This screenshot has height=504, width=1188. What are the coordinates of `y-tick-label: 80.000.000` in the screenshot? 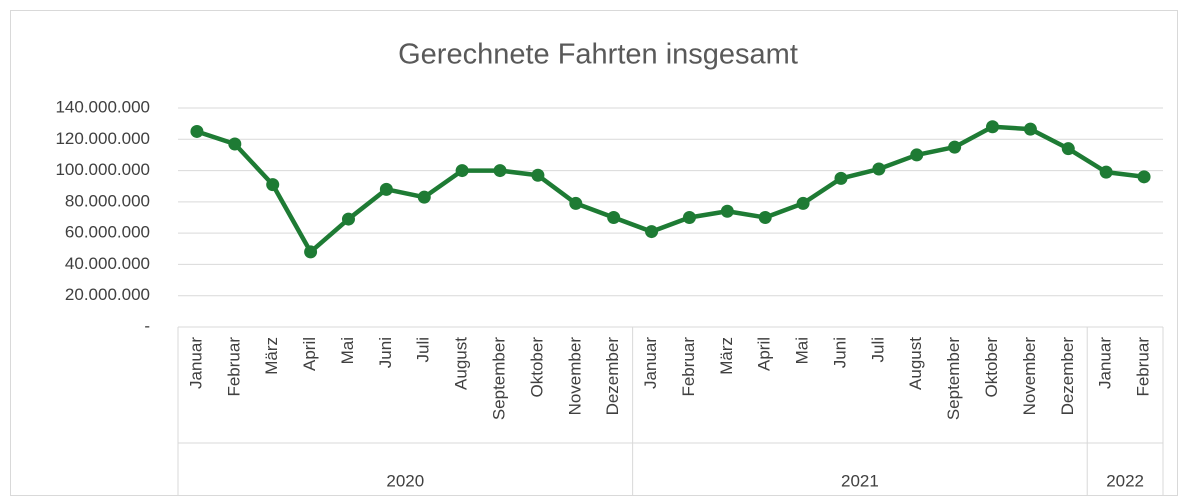 It's located at (107, 200).